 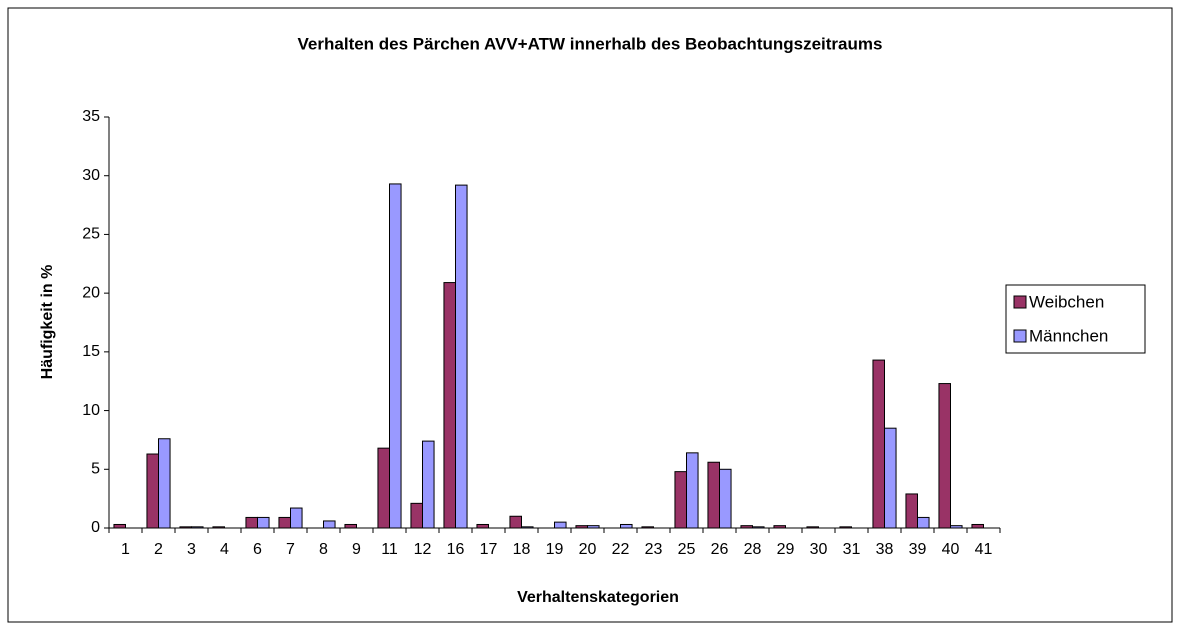 I want to click on x-tick-label: 41, so click(x=984, y=549).